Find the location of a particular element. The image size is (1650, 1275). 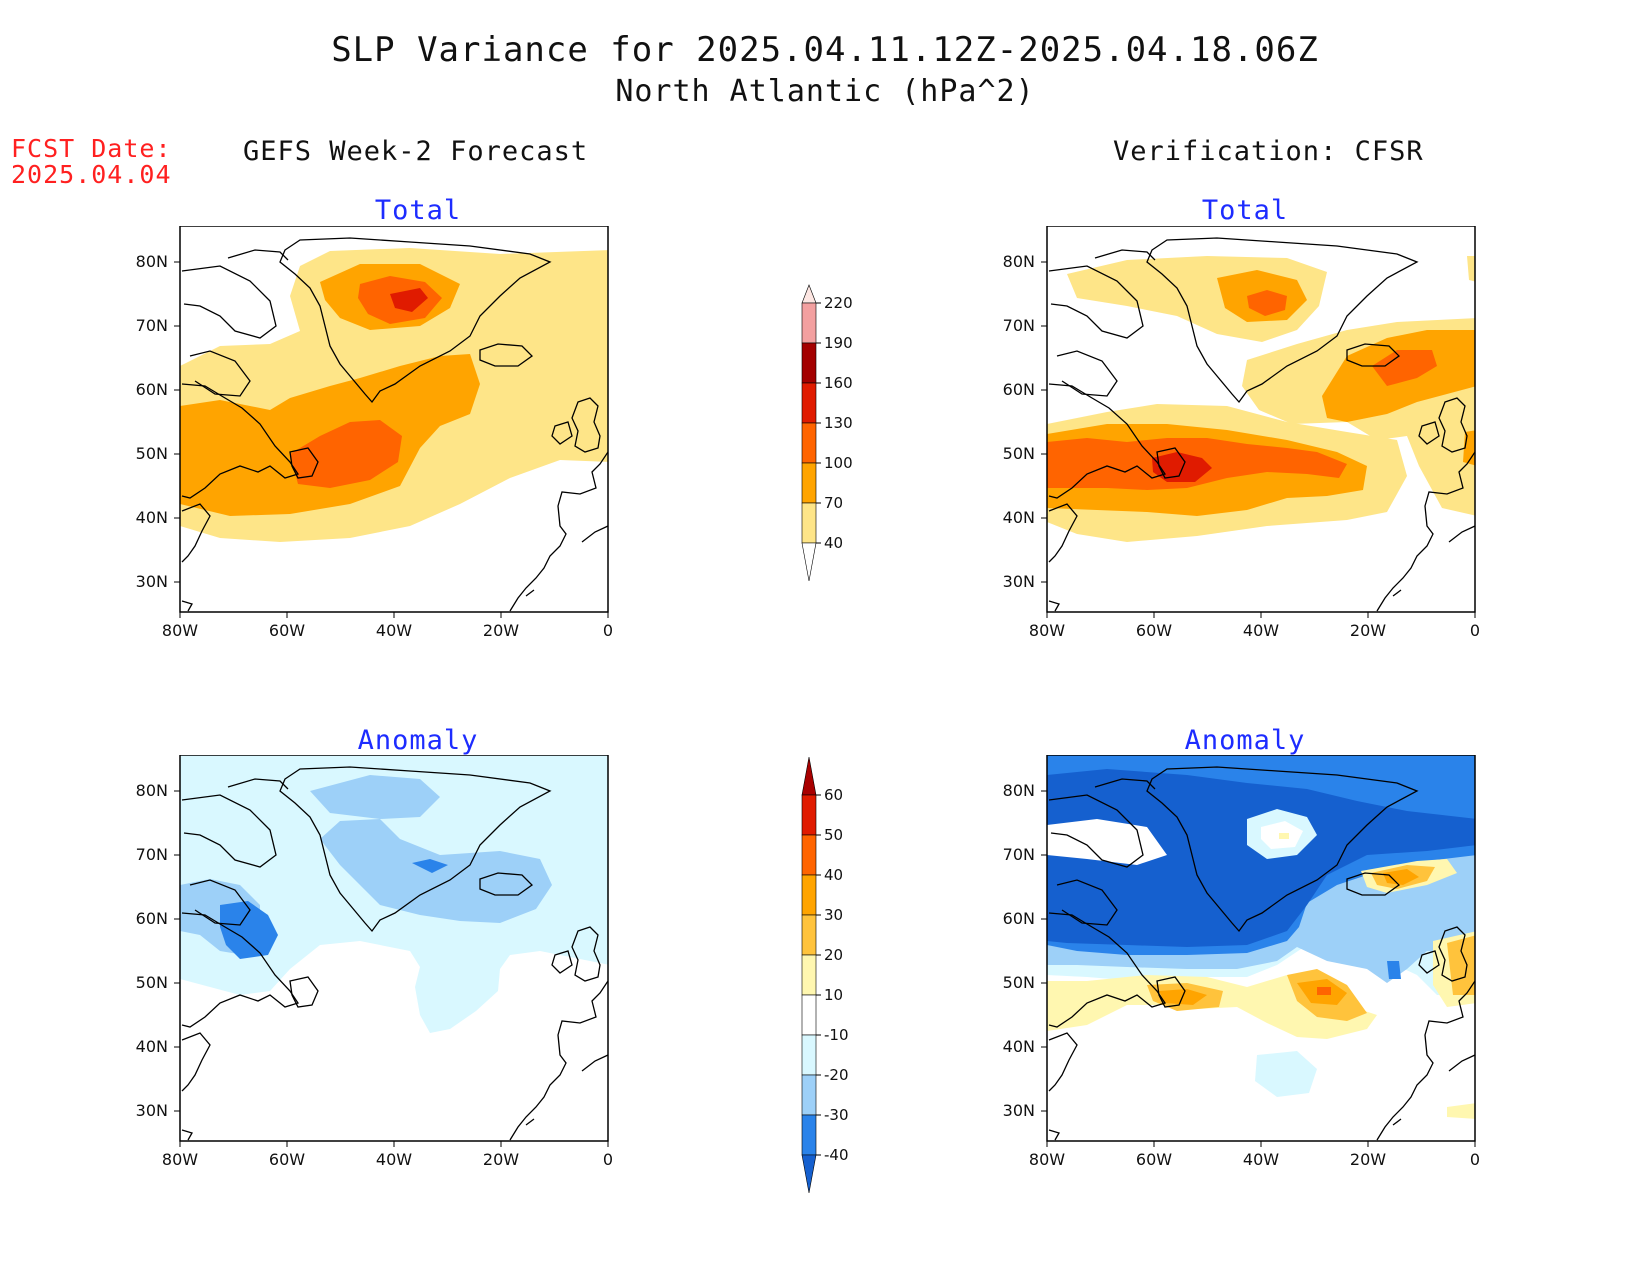

colorbar-total-label: 220 is located at coordinates (838, 303).